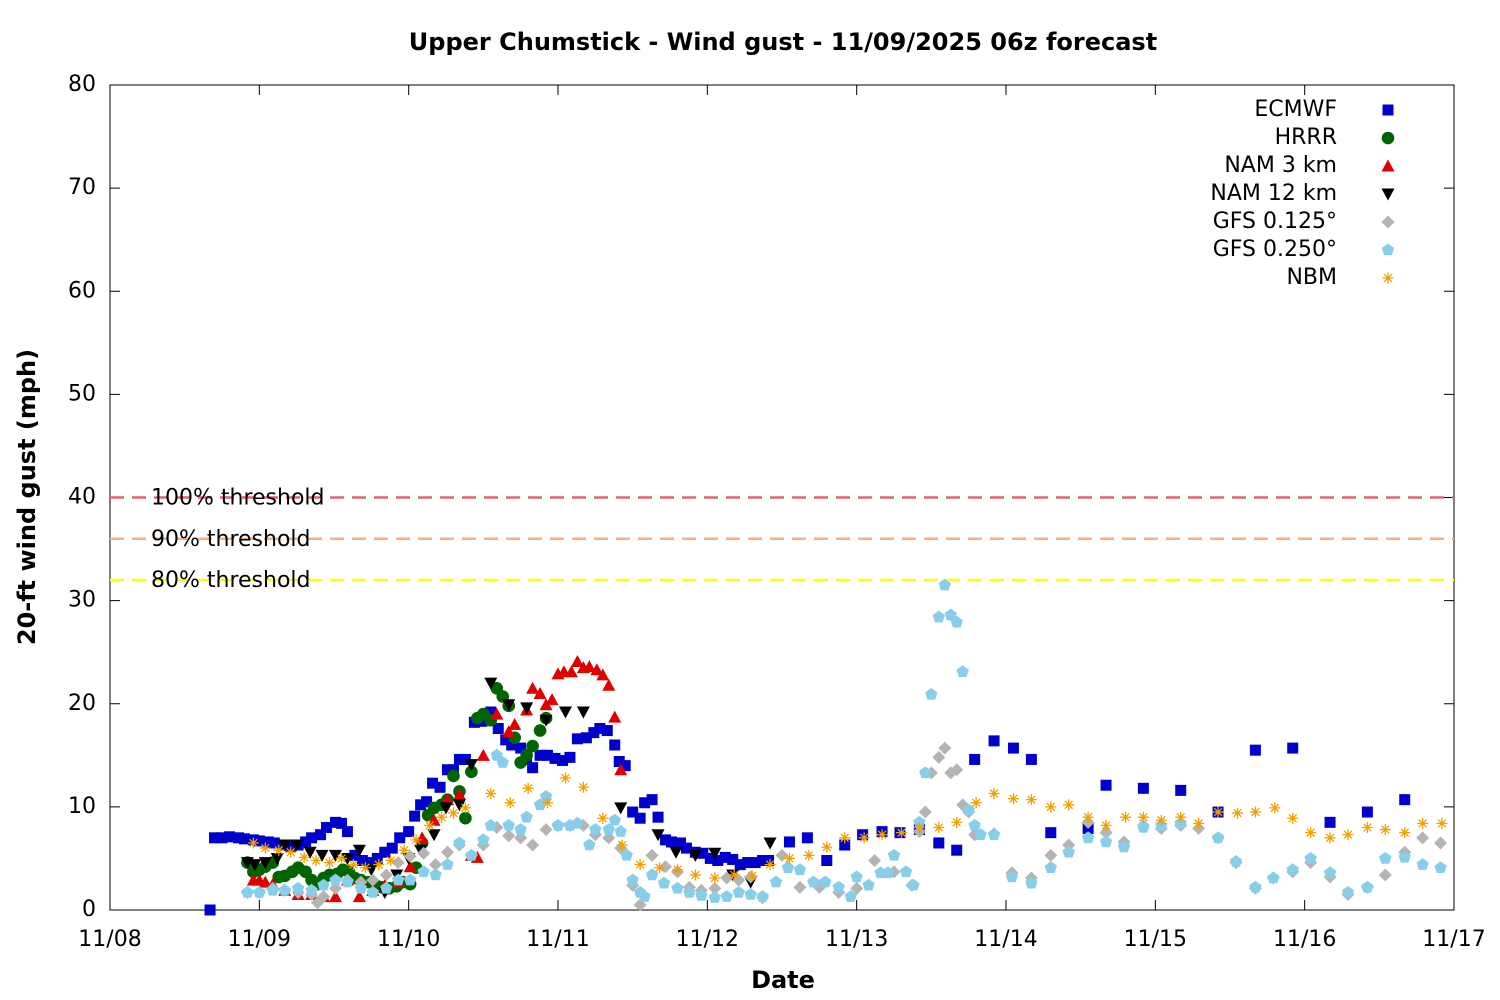 The height and width of the screenshot is (1000, 1500). I want to click on y-tick-label: 0, so click(89, 909).